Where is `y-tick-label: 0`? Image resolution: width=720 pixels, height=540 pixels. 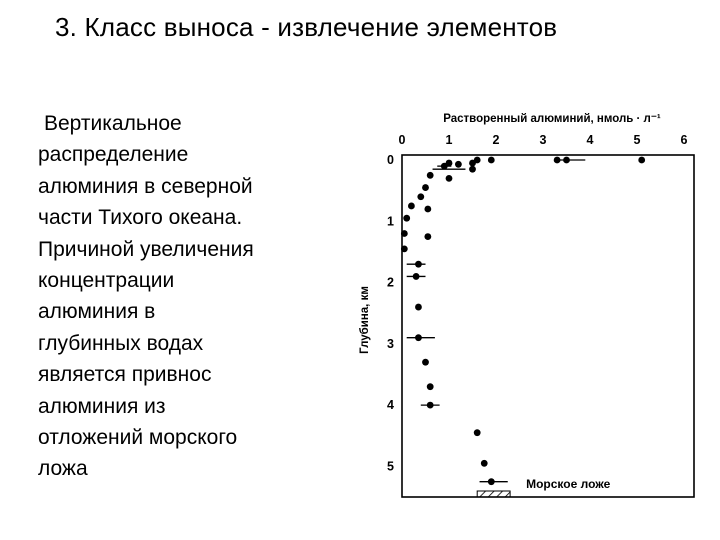 y-tick-label: 0 is located at coordinates (390, 160).